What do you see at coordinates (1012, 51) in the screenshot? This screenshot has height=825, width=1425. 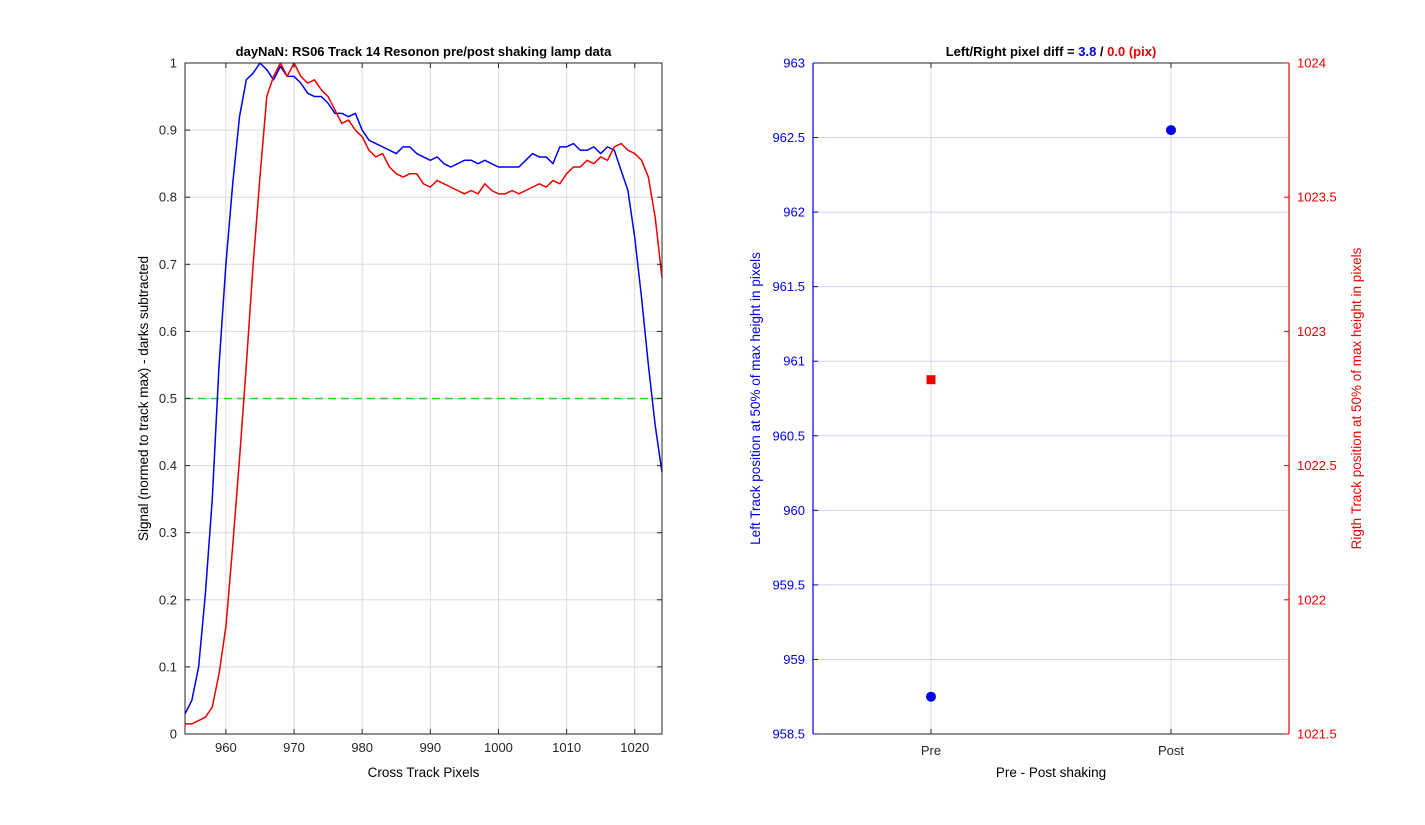 I see `title-prefix: Left/Right pixel diff =` at bounding box center [1012, 51].